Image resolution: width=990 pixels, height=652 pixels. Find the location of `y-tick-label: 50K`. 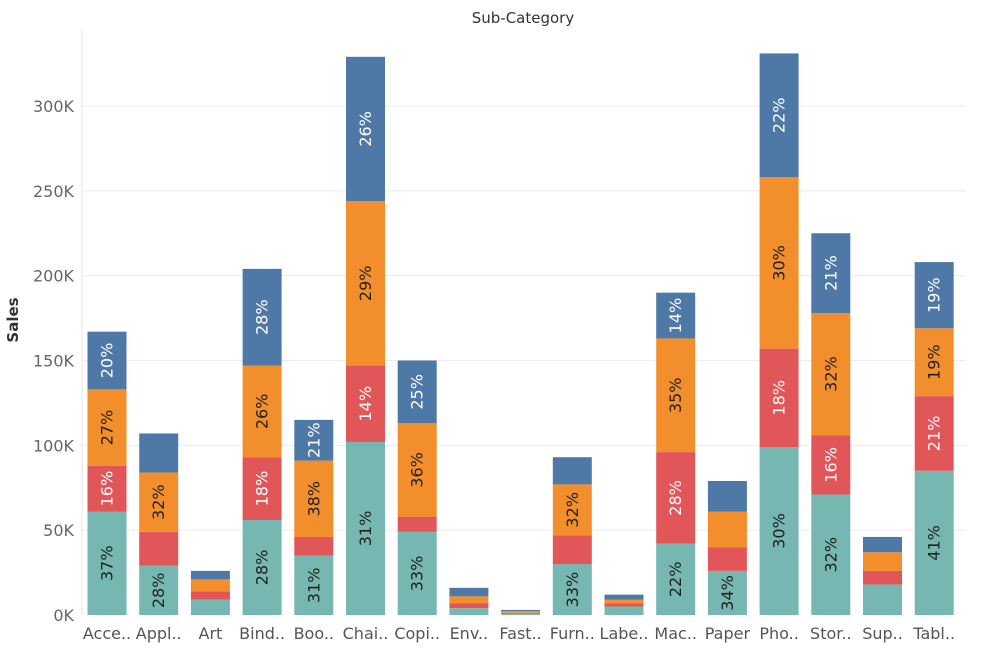

y-tick-label: 50K is located at coordinates (58, 530).